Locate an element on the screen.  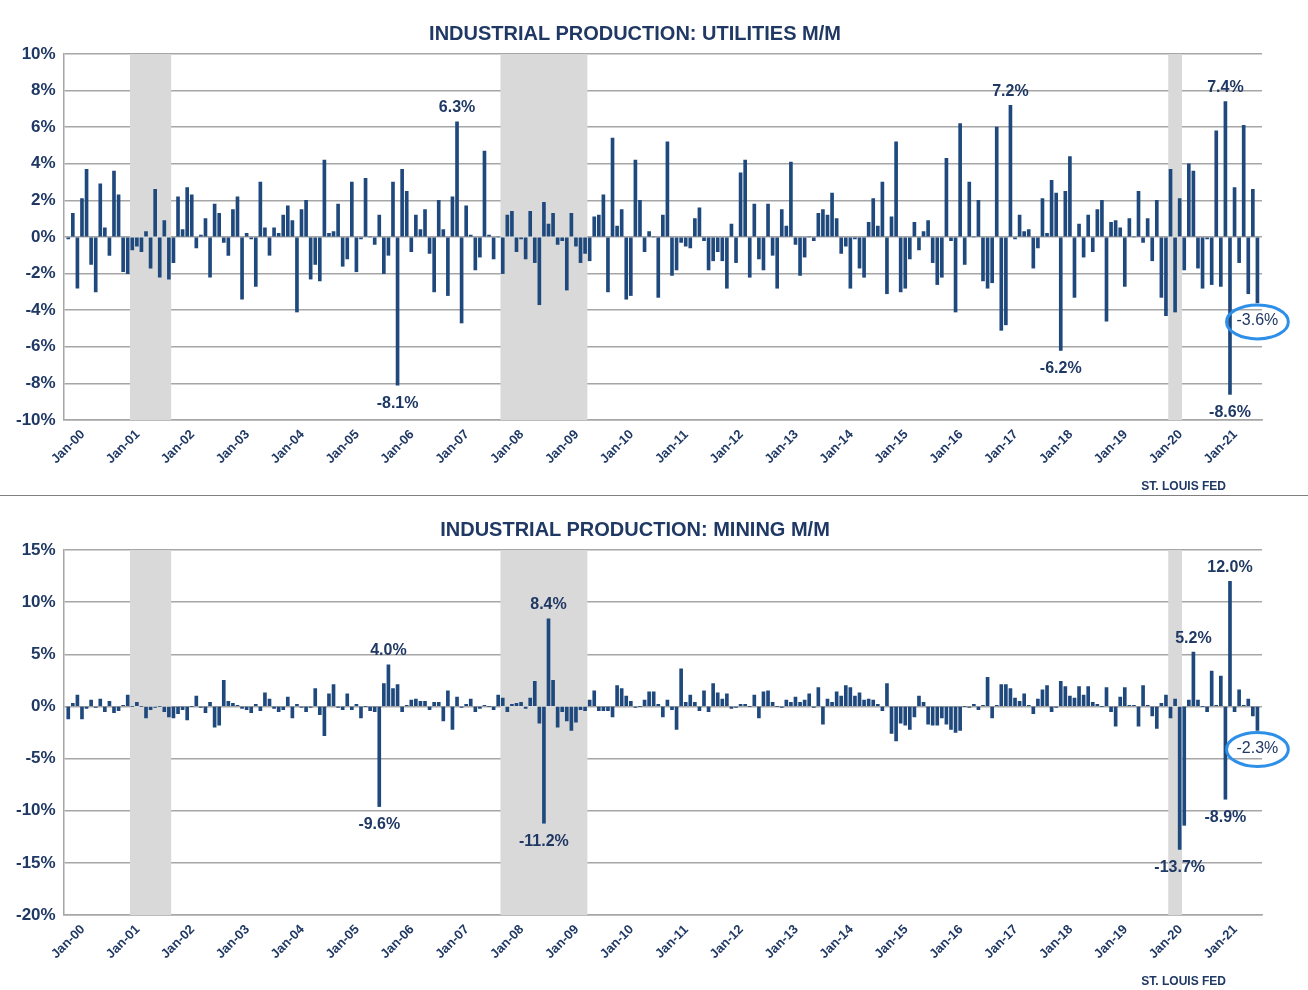
y-tick-label: -2% is located at coordinates (40, 273).